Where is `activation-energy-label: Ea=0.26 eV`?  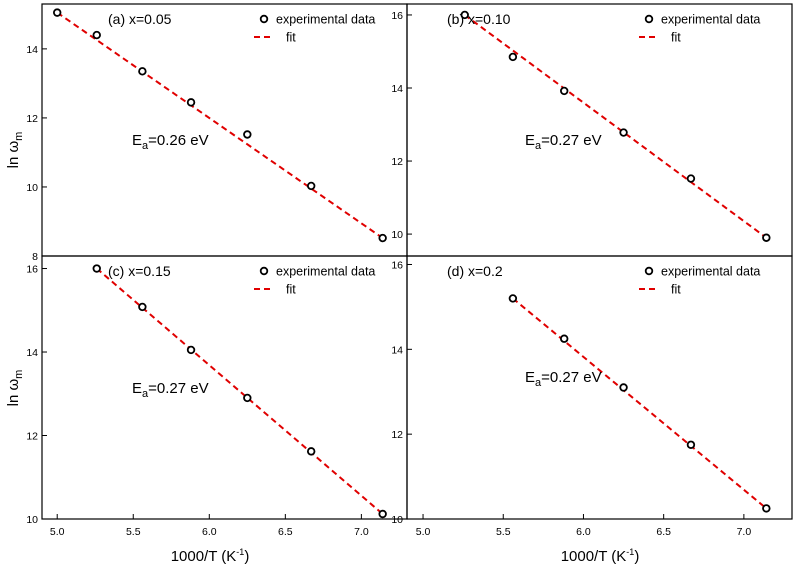 activation-energy-label: Ea=0.26 eV is located at coordinates (170, 142).